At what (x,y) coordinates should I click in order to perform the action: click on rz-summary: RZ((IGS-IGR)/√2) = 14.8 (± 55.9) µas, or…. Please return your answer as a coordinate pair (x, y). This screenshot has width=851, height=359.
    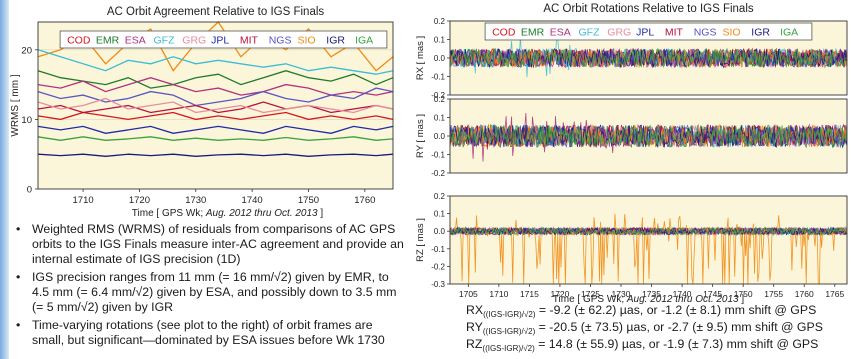
    Looking at the image, I should click on (658, 344).